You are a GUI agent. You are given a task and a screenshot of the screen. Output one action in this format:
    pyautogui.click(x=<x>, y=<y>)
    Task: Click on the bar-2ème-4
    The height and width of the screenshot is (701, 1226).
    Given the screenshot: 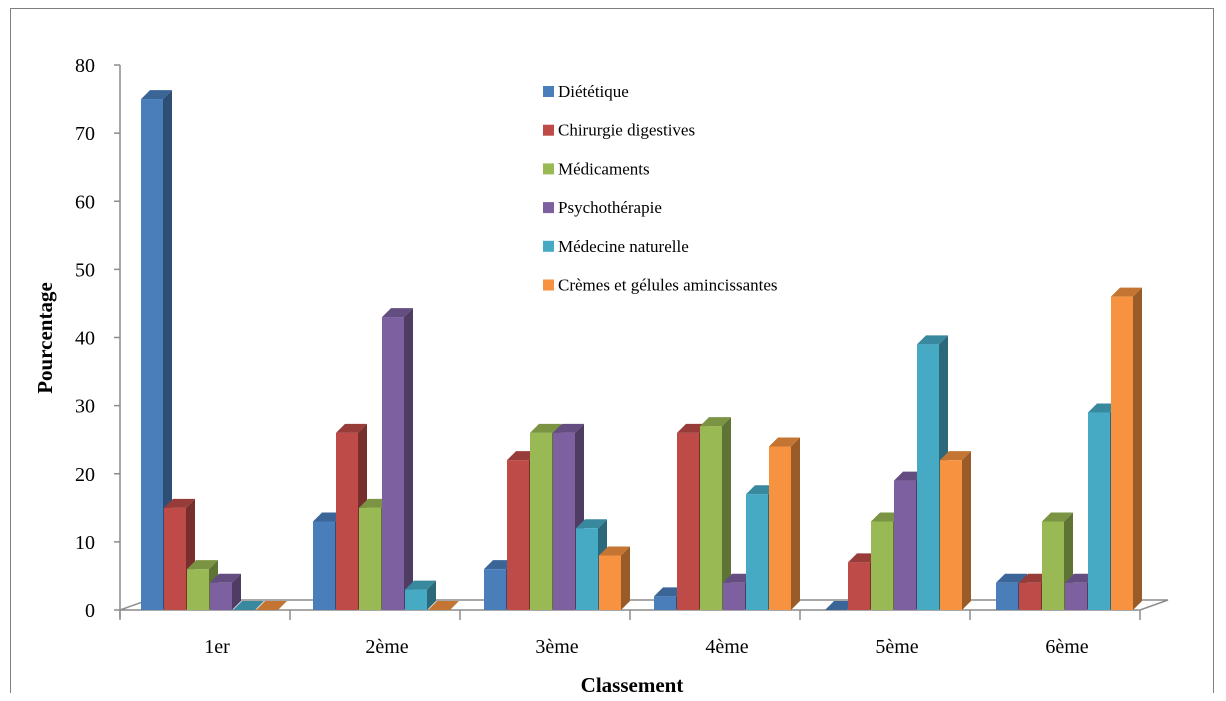 What is the action you would take?
    pyautogui.click(x=420, y=595)
    